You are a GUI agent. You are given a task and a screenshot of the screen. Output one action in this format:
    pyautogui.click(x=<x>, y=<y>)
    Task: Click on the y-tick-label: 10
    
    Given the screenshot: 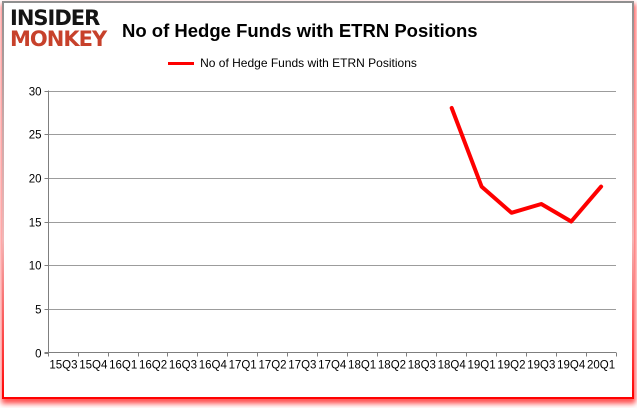 What is the action you would take?
    pyautogui.click(x=35, y=267)
    